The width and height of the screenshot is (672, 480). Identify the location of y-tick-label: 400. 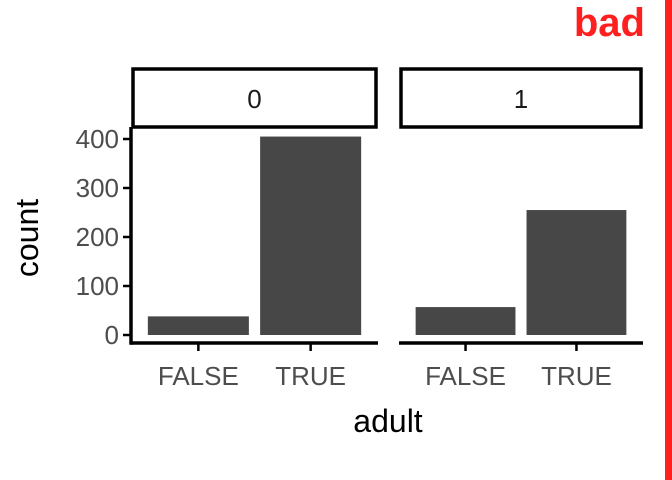
(97, 139).